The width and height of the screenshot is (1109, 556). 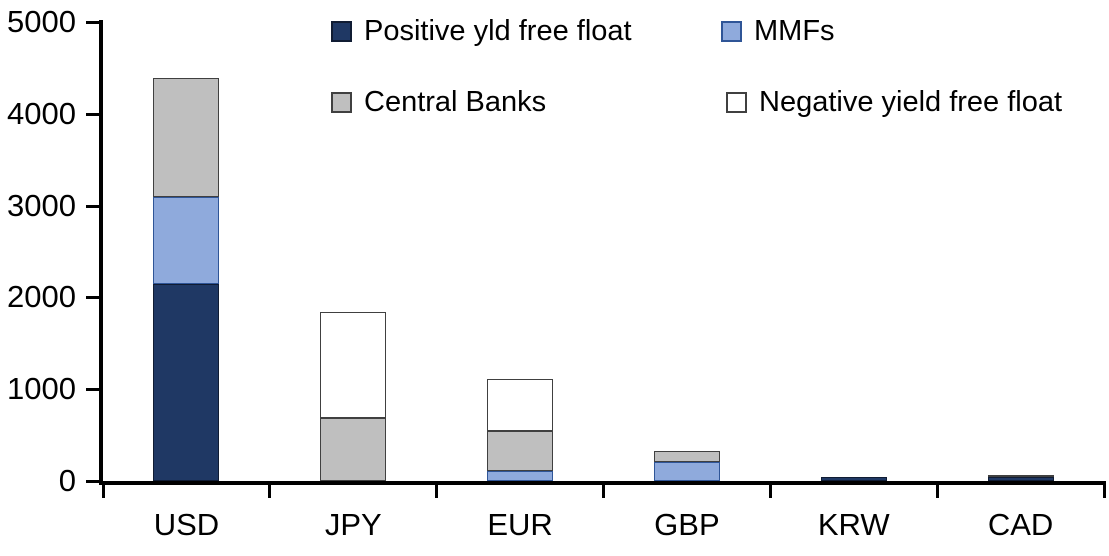 What do you see at coordinates (101, 252) in the screenshot?
I see `y-axis-line` at bounding box center [101, 252].